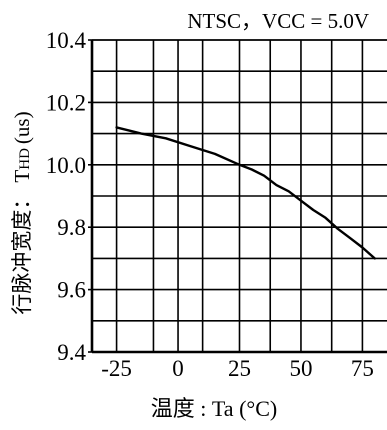  What do you see at coordinates (71, 227) in the screenshot?
I see `y-tick-label: 9.8` at bounding box center [71, 227].